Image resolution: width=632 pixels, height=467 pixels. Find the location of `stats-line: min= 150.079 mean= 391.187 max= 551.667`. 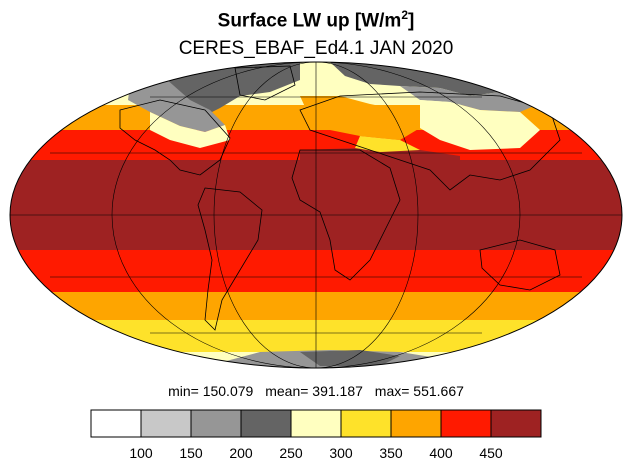

stats-line: min= 150.079 mean= 391.187 max= 551.667 is located at coordinates (316, 391).